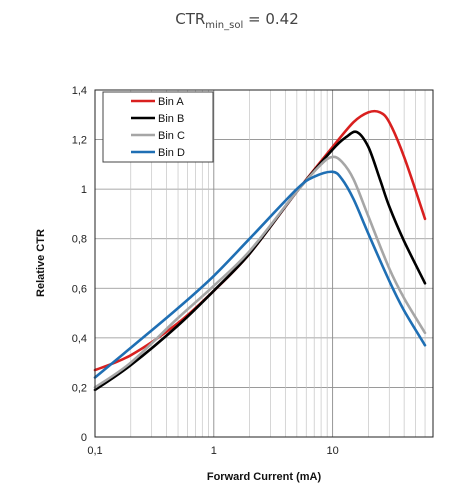 Image resolution: width=474 pixels, height=494 pixels. I want to click on legend-label: Bin C, so click(171, 136).